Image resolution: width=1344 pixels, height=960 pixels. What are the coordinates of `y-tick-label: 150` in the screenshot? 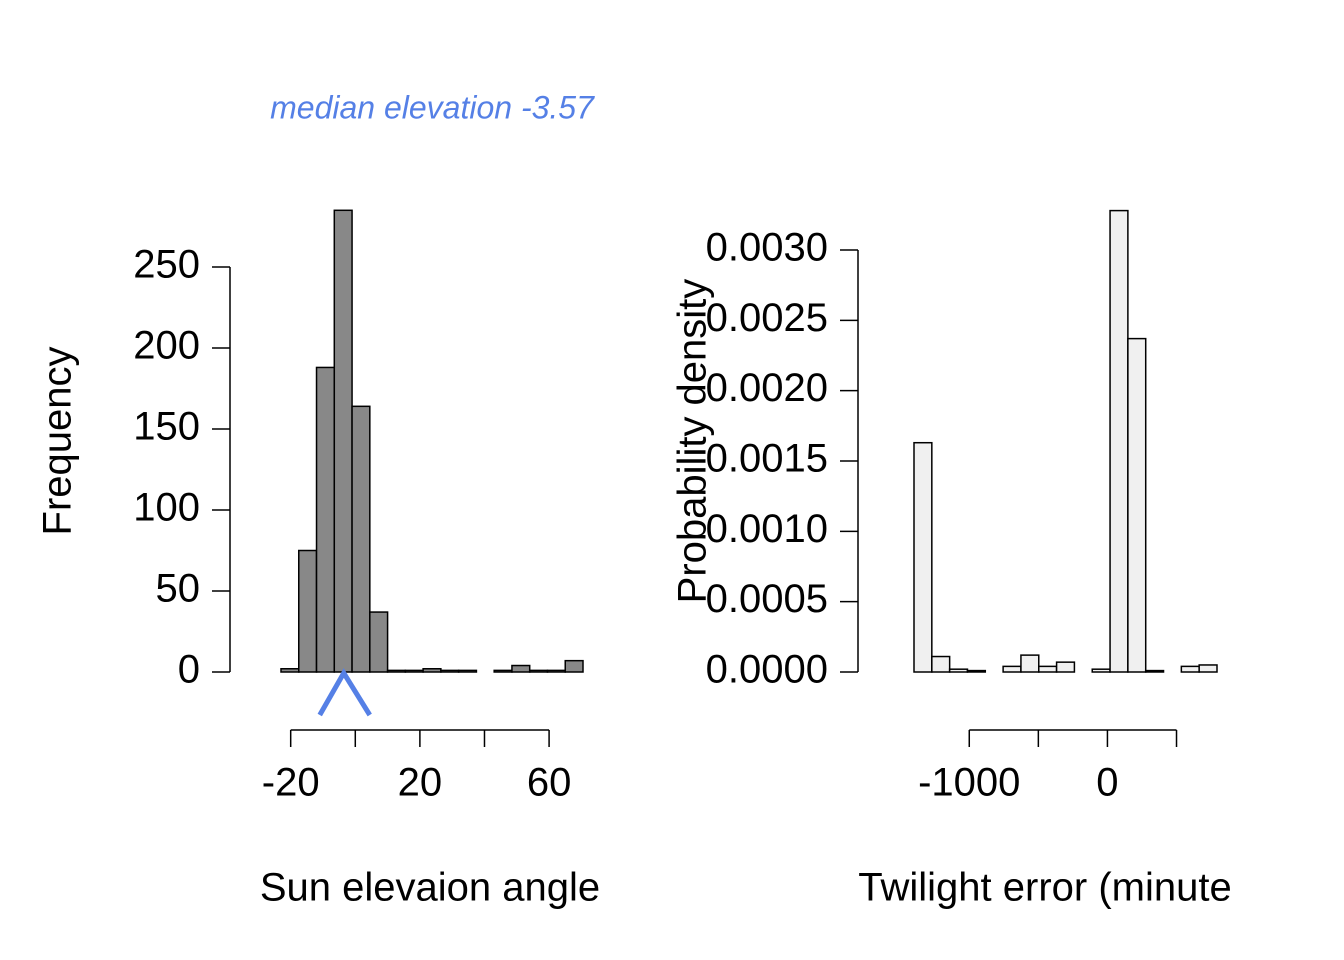 It's located at (166, 427).